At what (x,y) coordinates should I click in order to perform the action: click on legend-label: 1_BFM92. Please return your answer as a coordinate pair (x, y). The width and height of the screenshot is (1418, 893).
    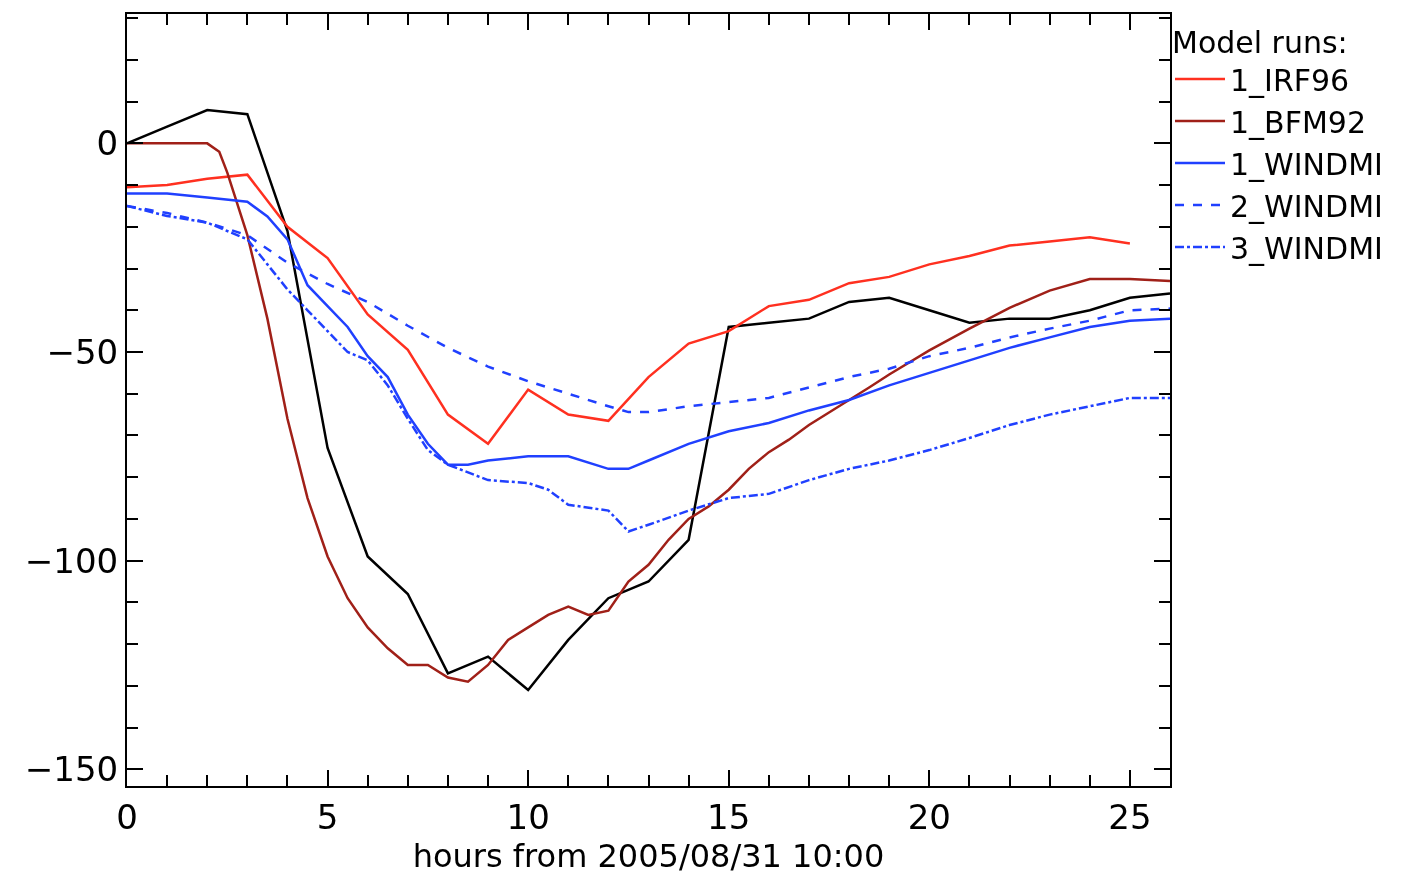
    Looking at the image, I should click on (1298, 122).